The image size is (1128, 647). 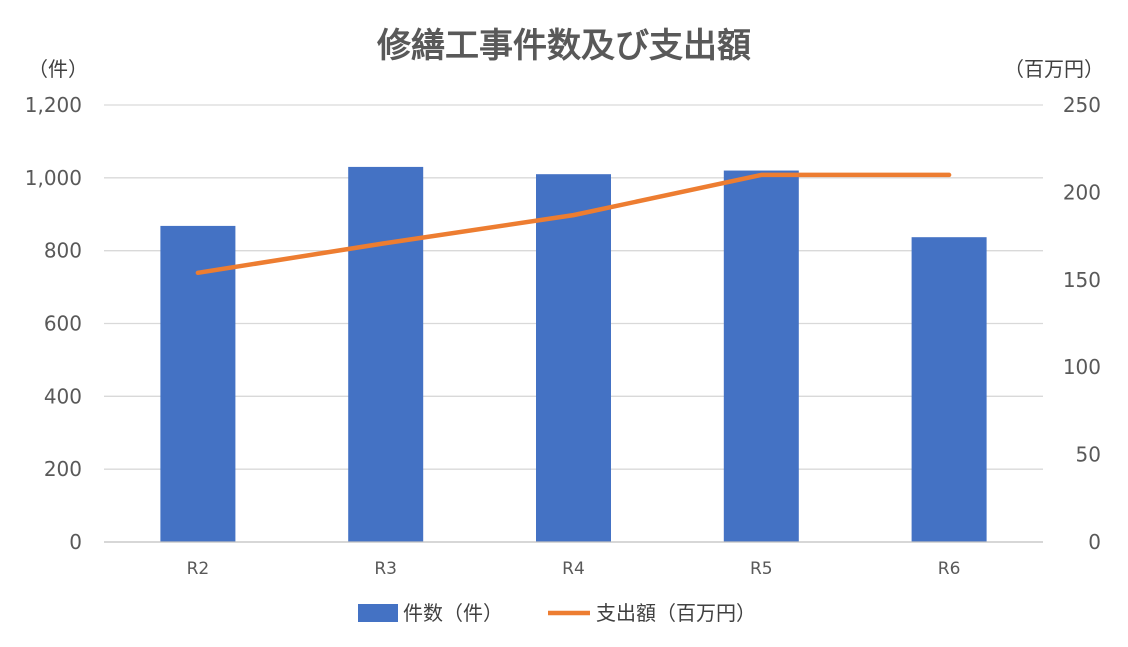 What do you see at coordinates (385, 569) in the screenshot?
I see `category-label: R3` at bounding box center [385, 569].